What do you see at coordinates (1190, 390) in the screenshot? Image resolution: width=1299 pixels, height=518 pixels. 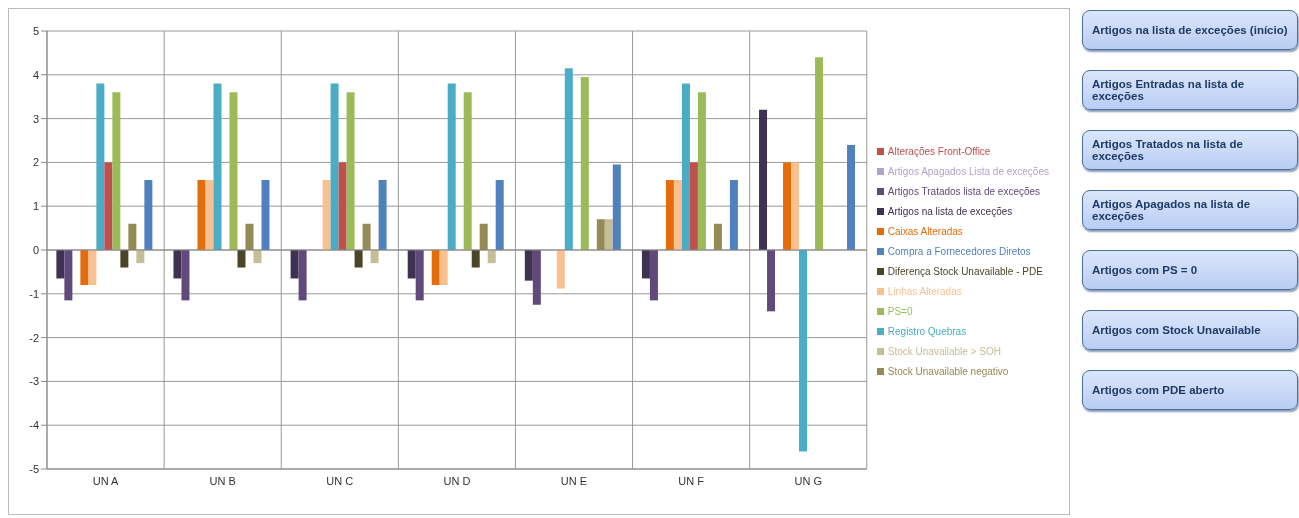 I see `text: Artigos com PDE aberto` at bounding box center [1190, 390].